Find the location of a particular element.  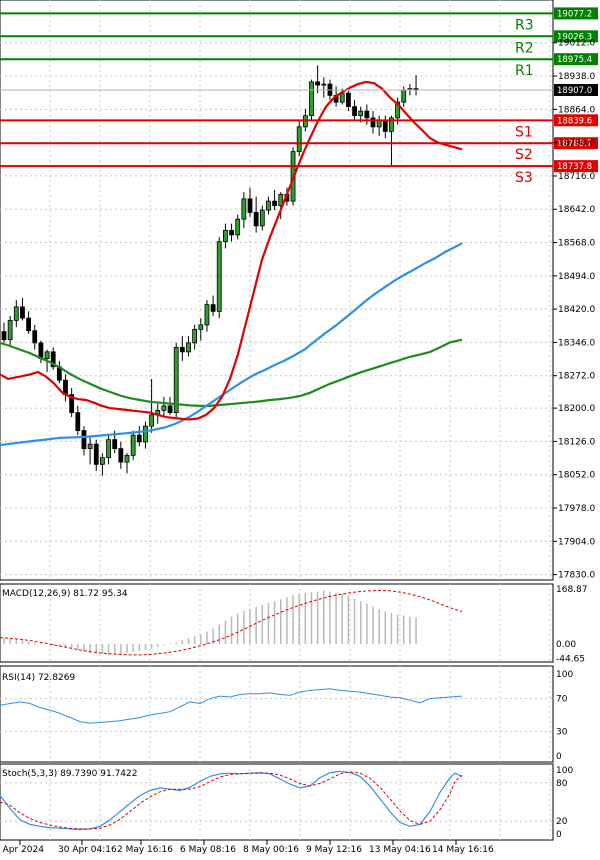

price-tick-label: 18716.0 is located at coordinates (576, 177).